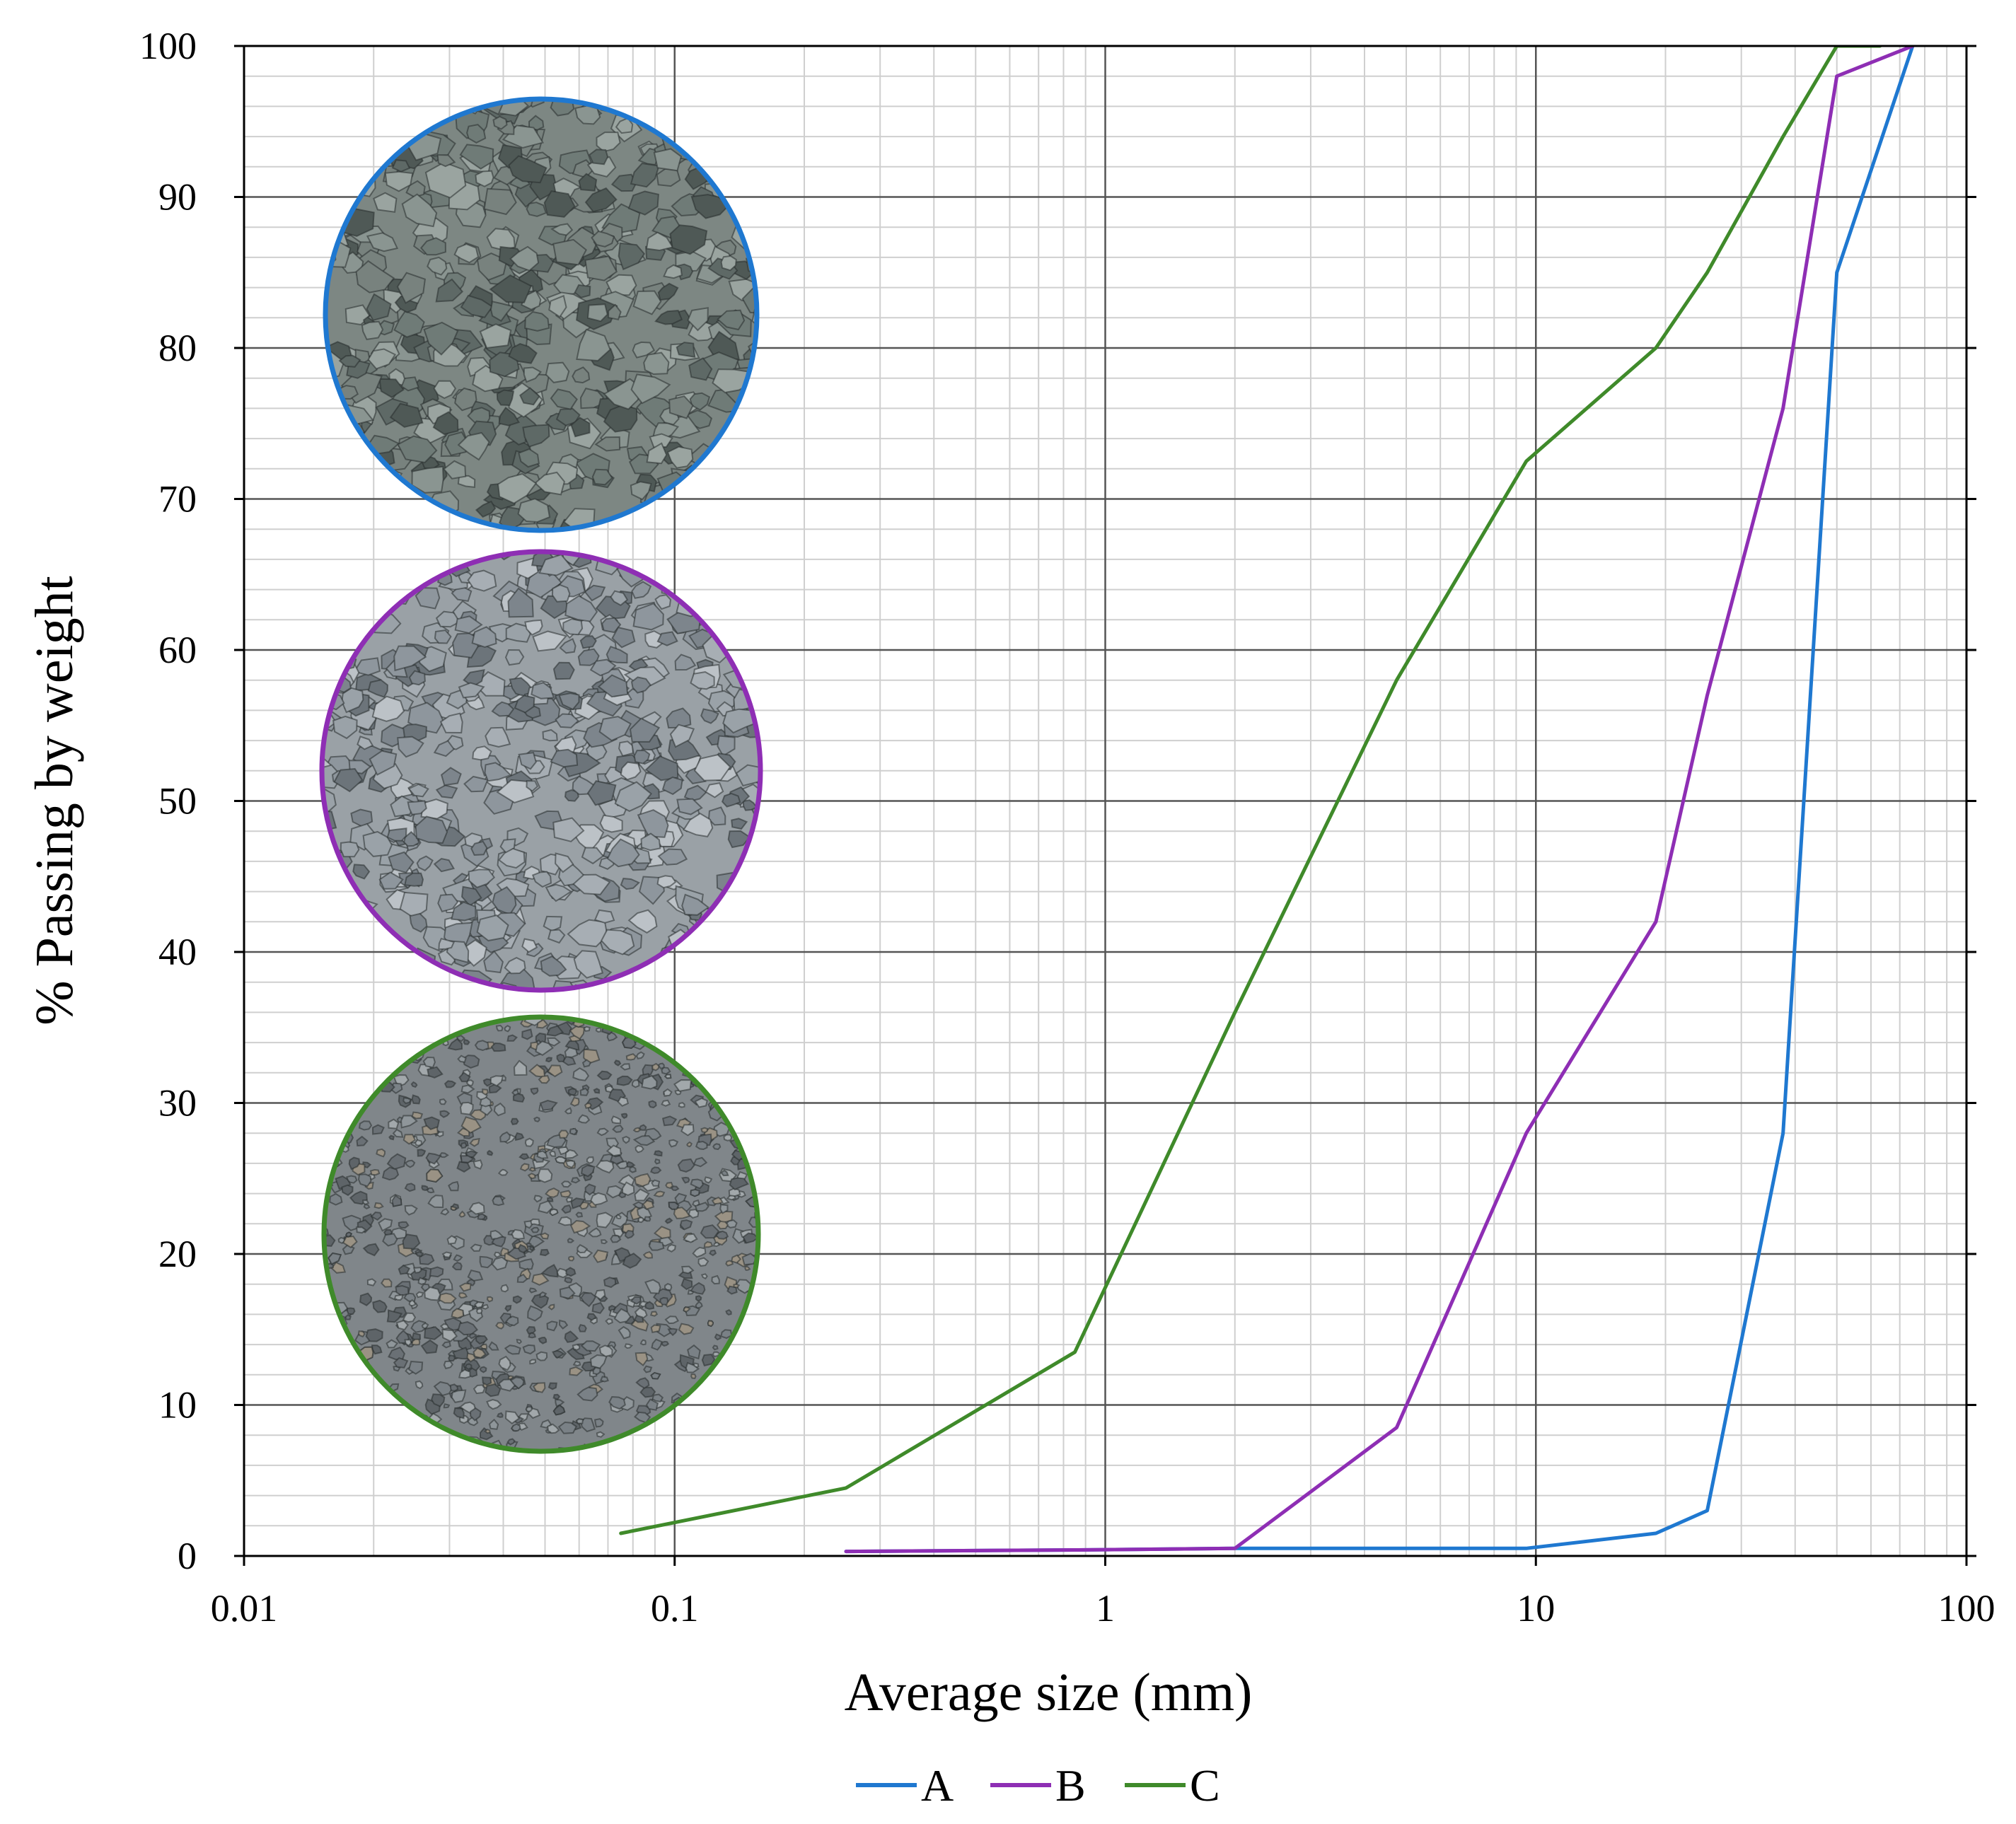 This screenshot has width=2016, height=1824. Describe the element at coordinates (541, 1234) in the screenshot. I see `sample-photo-c` at that location.